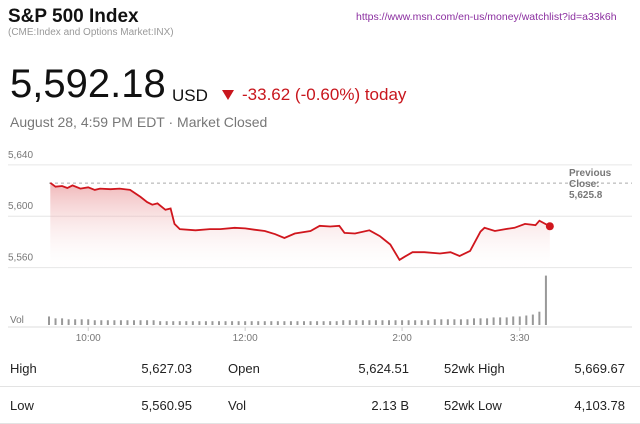  Describe the element at coordinates (88, 84) in the screenshot. I see `price: 5,592.18` at that location.